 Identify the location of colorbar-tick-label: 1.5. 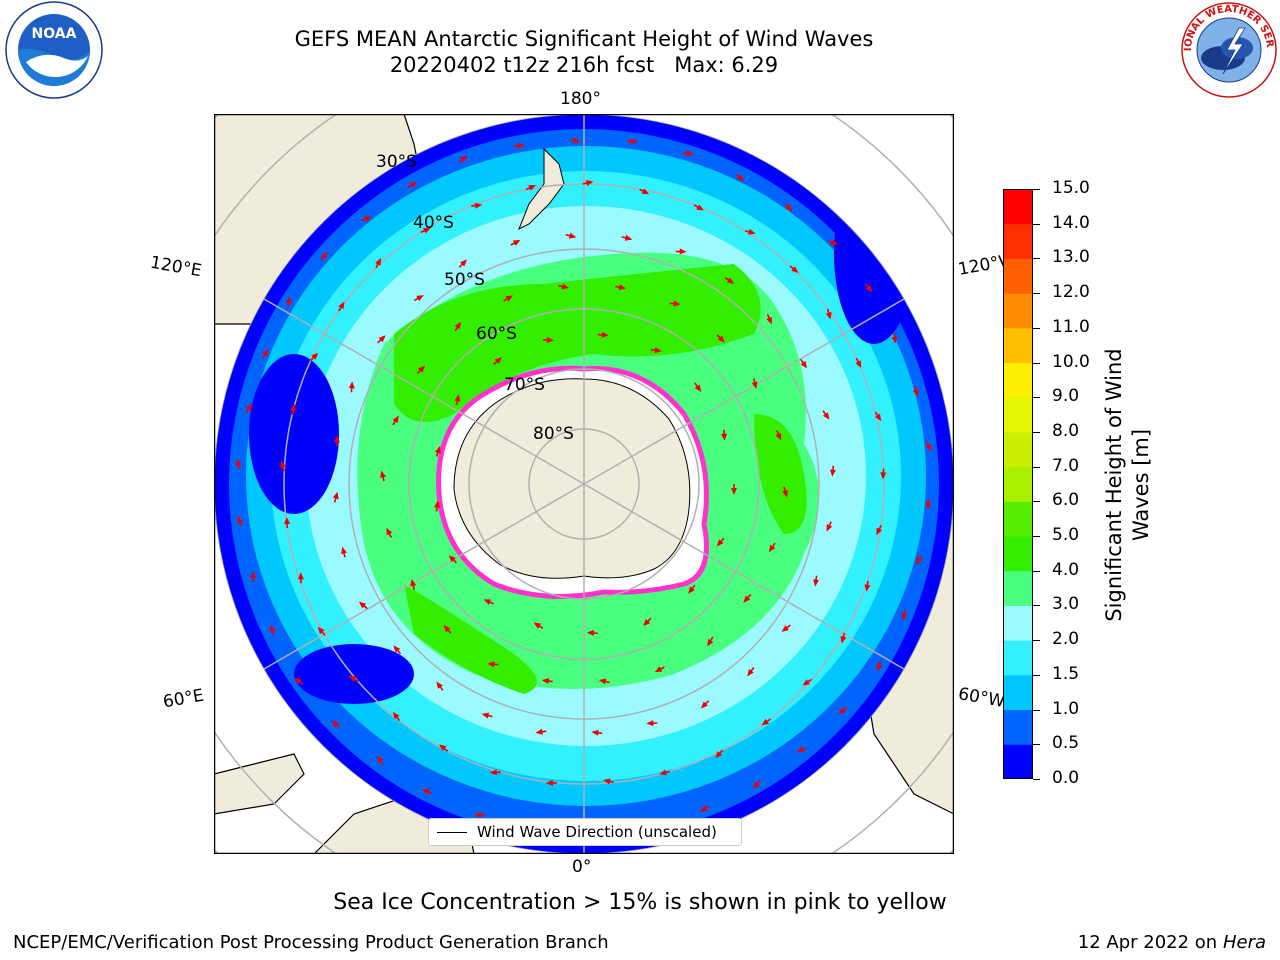
(1066, 673).